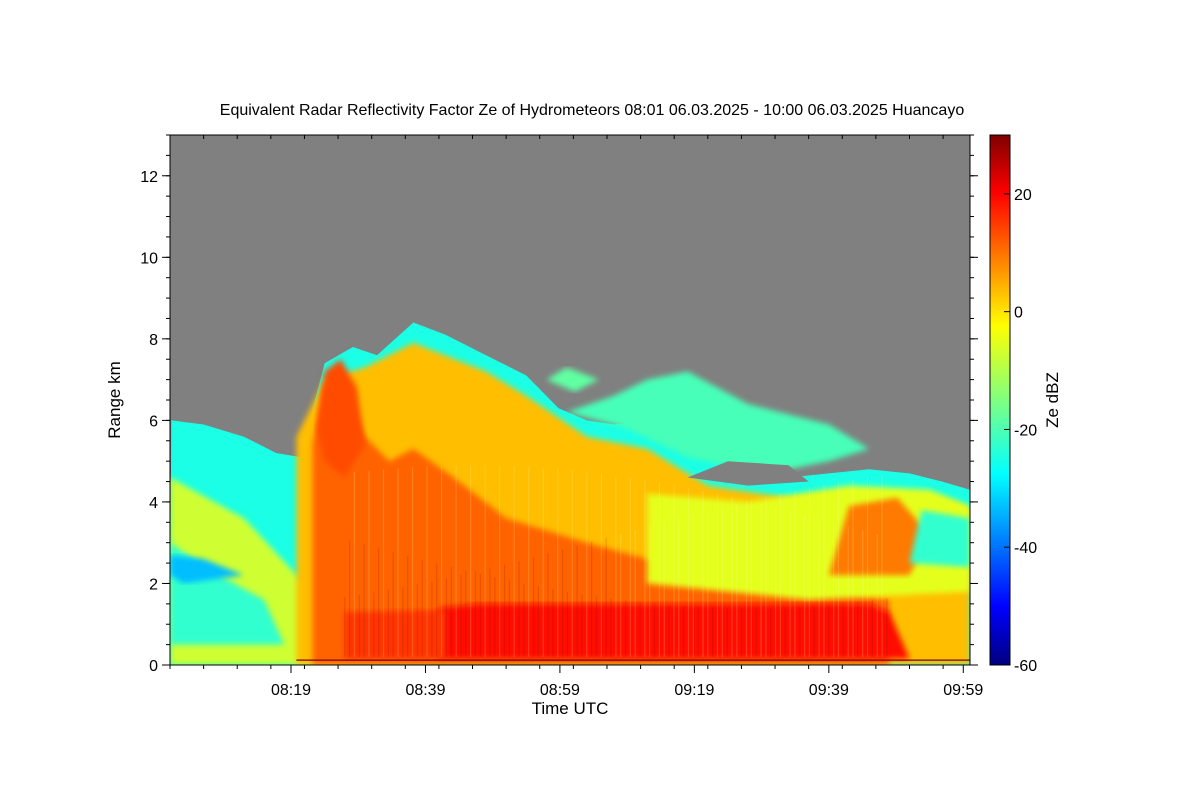 This screenshot has height=800, width=1200. What do you see at coordinates (395, 634) in the screenshot?
I see `rain-layer-onset` at bounding box center [395, 634].